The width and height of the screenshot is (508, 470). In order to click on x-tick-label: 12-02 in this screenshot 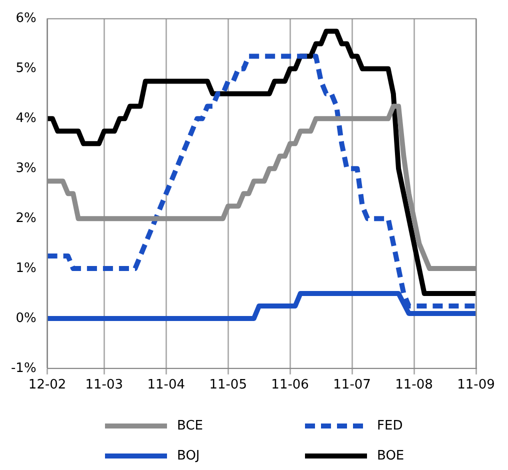, I will do `click(47, 385)`.